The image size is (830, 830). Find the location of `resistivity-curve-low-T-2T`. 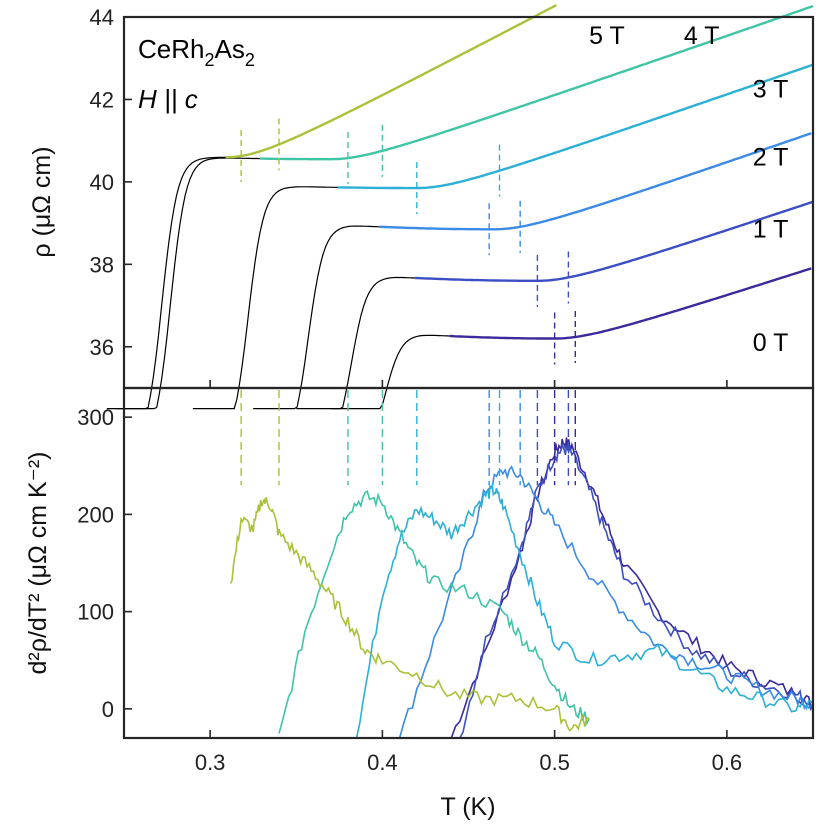

resistivity-curve-low-T-2T is located at coordinates (316, 317).